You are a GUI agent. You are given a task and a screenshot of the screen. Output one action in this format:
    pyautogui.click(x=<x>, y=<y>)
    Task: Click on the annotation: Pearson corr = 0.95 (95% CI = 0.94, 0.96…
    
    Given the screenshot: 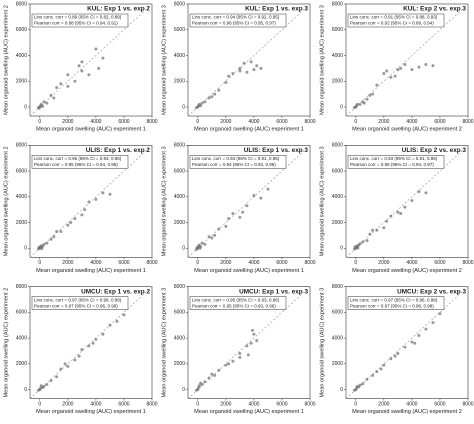 What is the action you would take?
    pyautogui.click(x=76, y=164)
    